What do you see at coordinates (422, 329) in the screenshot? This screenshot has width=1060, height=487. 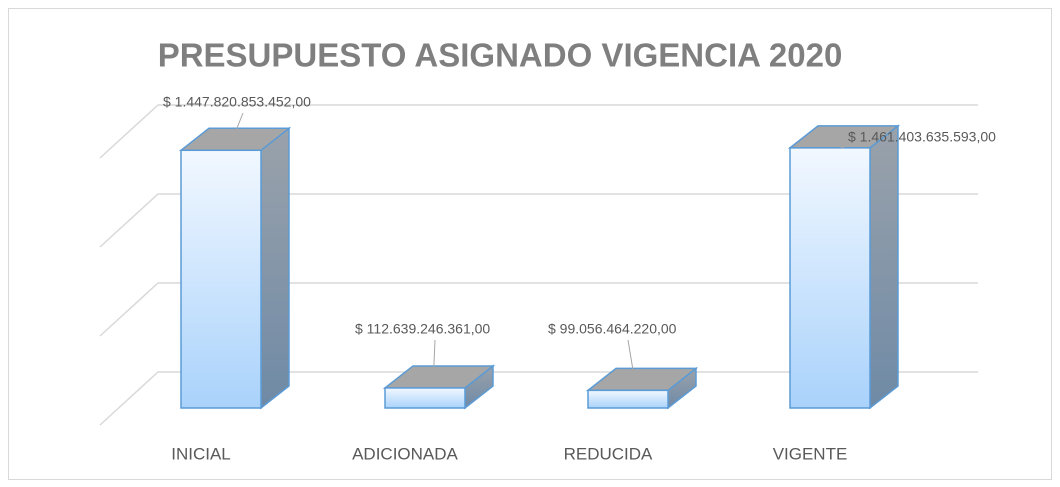 I see `value-label: $ 112.639.246.361,00` at bounding box center [422, 329].